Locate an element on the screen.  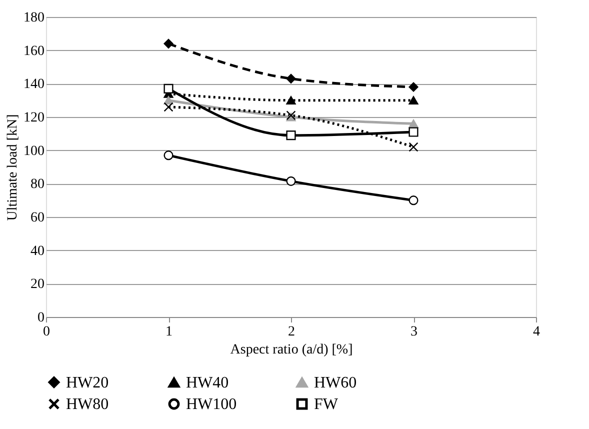
y-tick-label: 160 is located at coordinates (34, 51).